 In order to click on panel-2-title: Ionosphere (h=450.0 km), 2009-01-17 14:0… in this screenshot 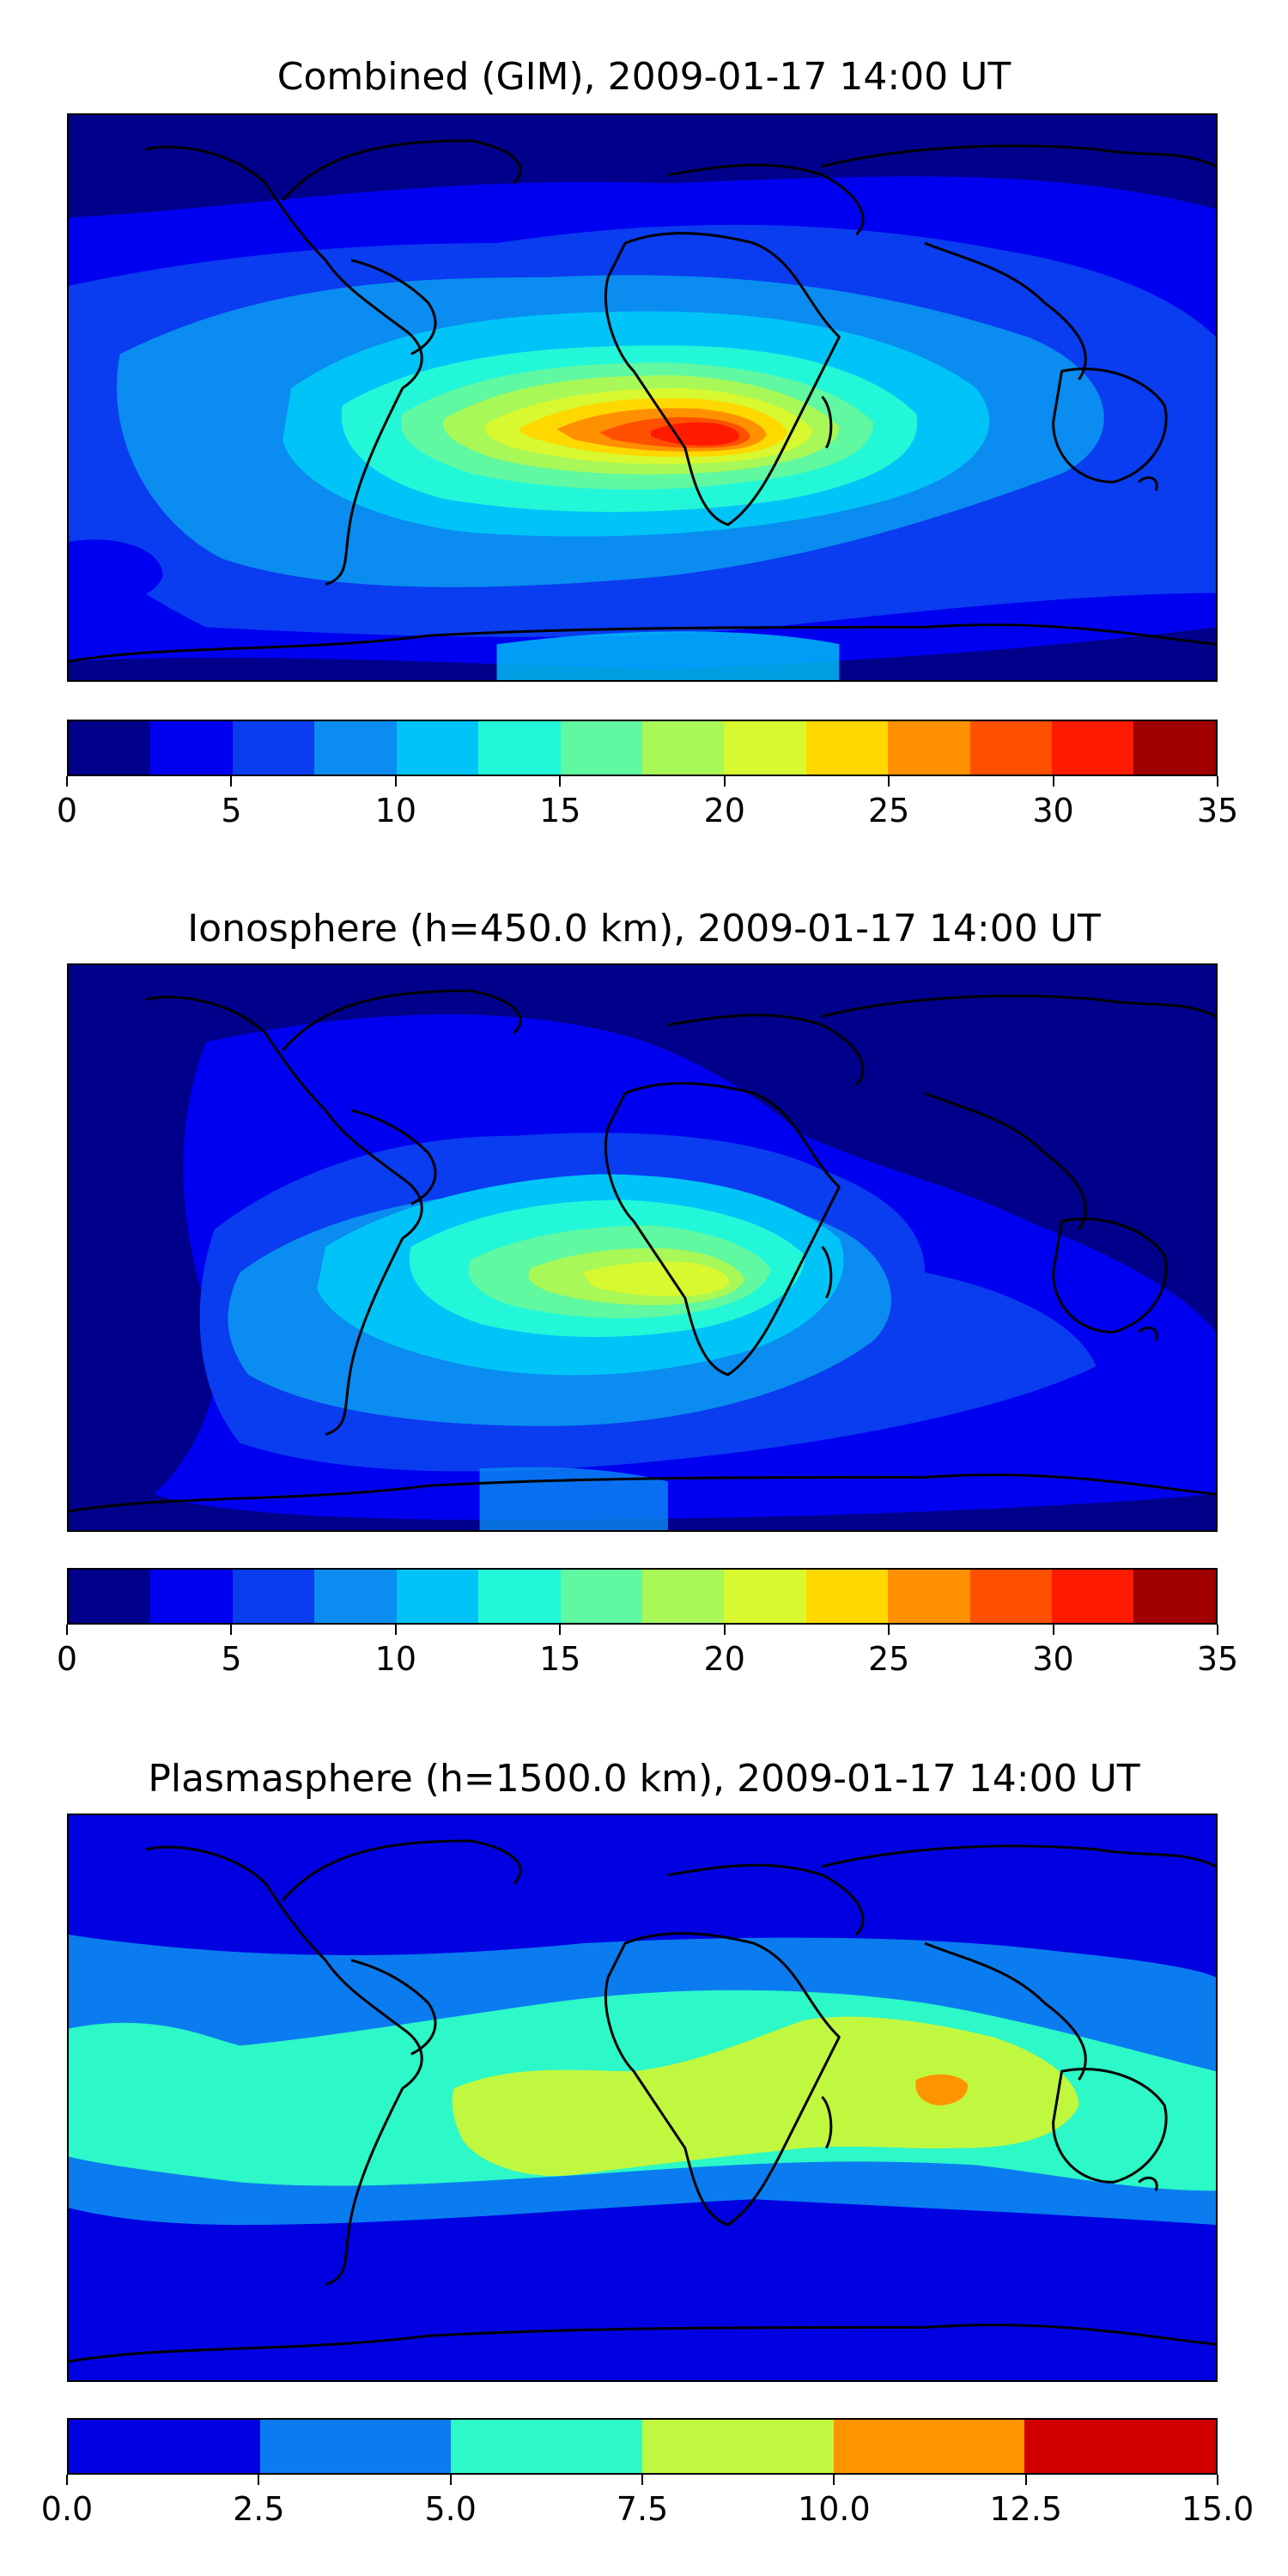, I will do `click(644, 929)`.